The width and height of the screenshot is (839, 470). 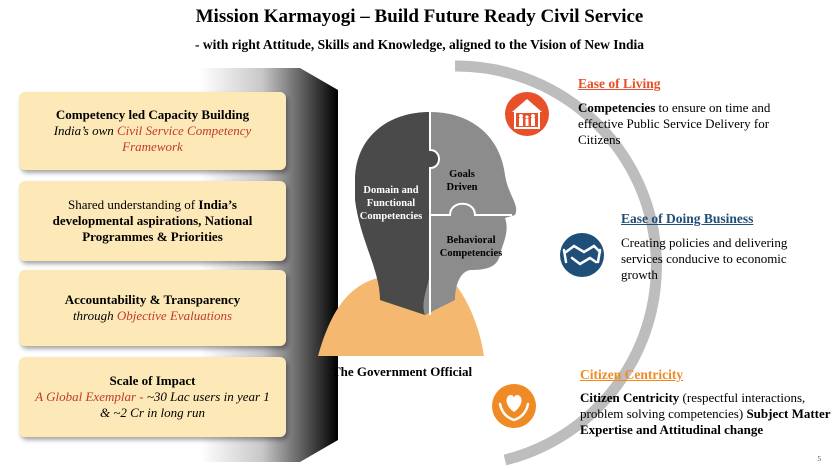 I want to click on ease-of-business-title: Ease of Doing Business, so click(x=687, y=218).